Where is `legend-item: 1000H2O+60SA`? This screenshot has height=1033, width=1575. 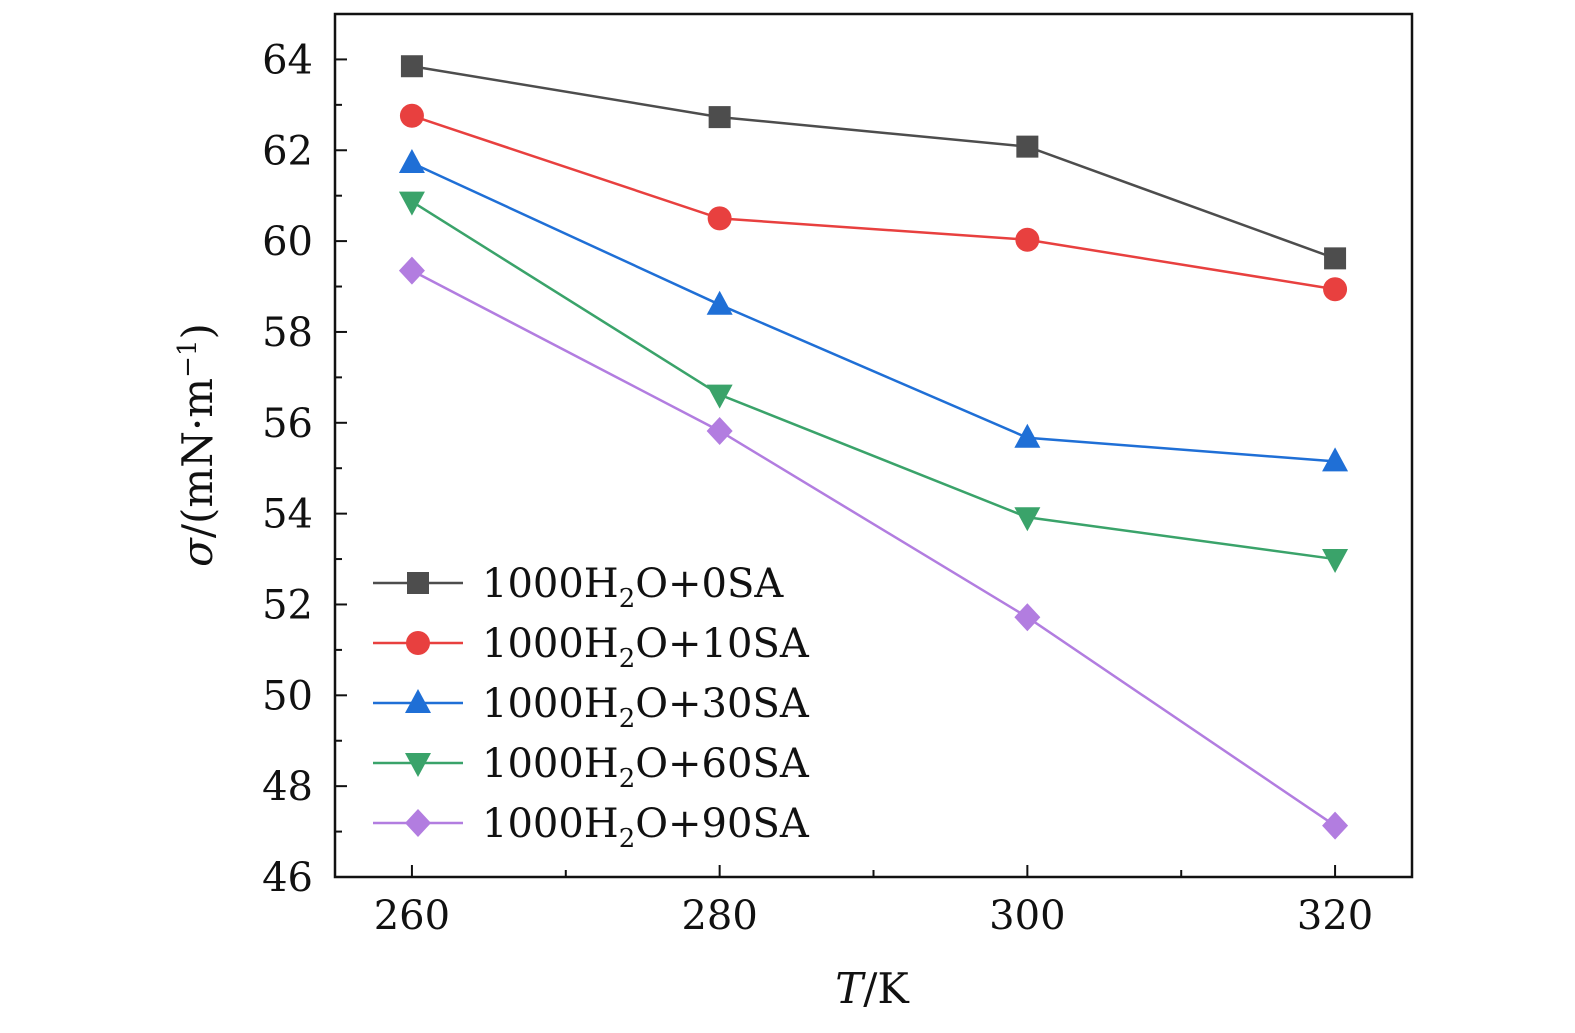
legend-item: 1000H2O+60SA is located at coordinates (591, 767).